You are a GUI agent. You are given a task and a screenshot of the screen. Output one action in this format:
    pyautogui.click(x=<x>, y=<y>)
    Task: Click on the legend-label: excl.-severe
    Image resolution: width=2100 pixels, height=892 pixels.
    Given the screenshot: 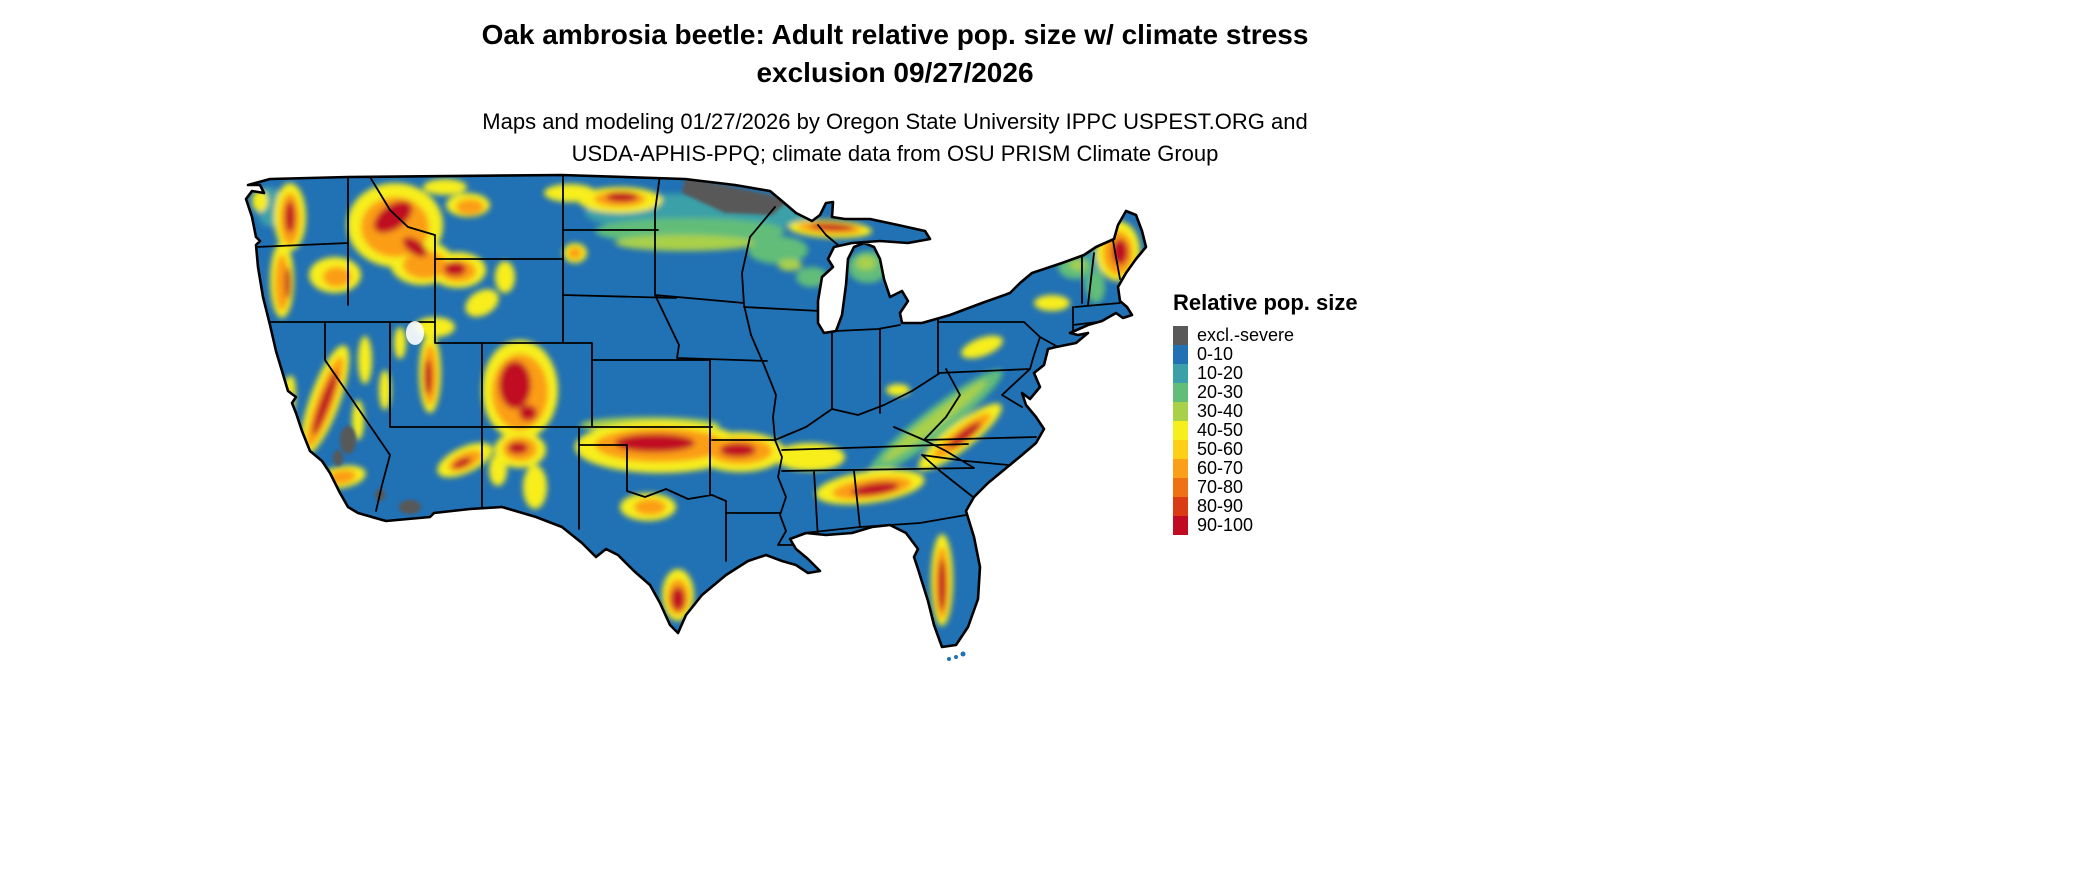 What is the action you would take?
    pyautogui.click(x=1246, y=335)
    